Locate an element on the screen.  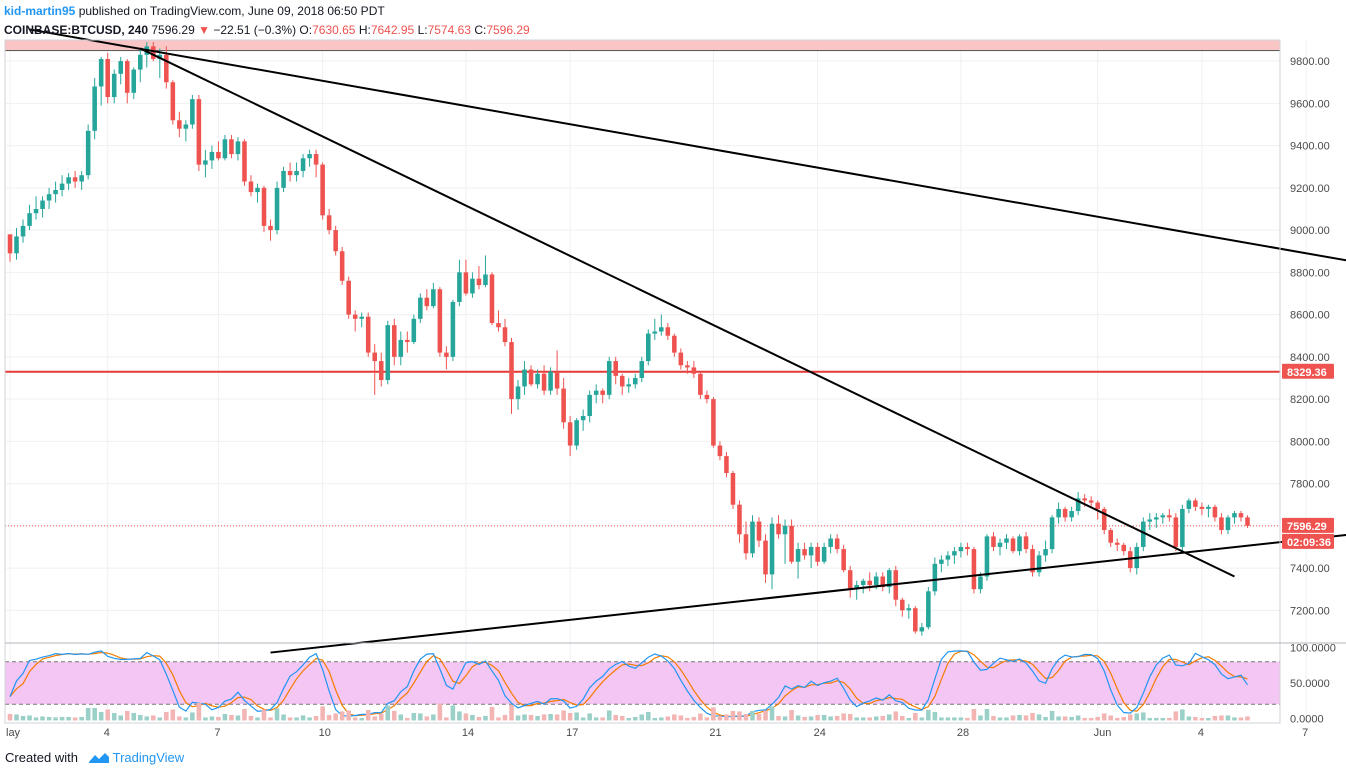
time-tick-label: lay is located at coordinates (13, 733).